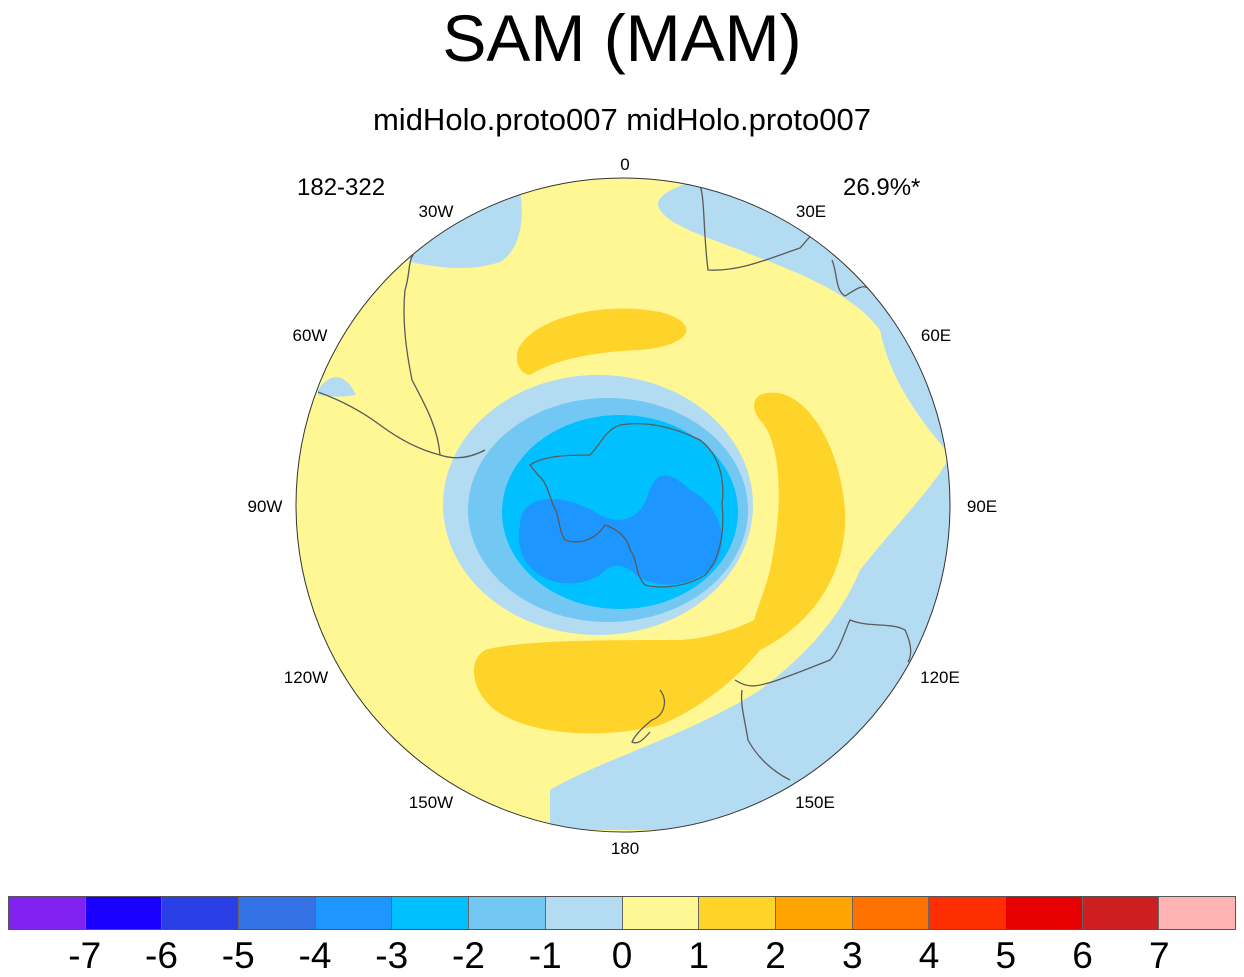 The image size is (1244, 977). Describe the element at coordinates (401, 356) in the screenshot. I see `south-america-coast` at that location.